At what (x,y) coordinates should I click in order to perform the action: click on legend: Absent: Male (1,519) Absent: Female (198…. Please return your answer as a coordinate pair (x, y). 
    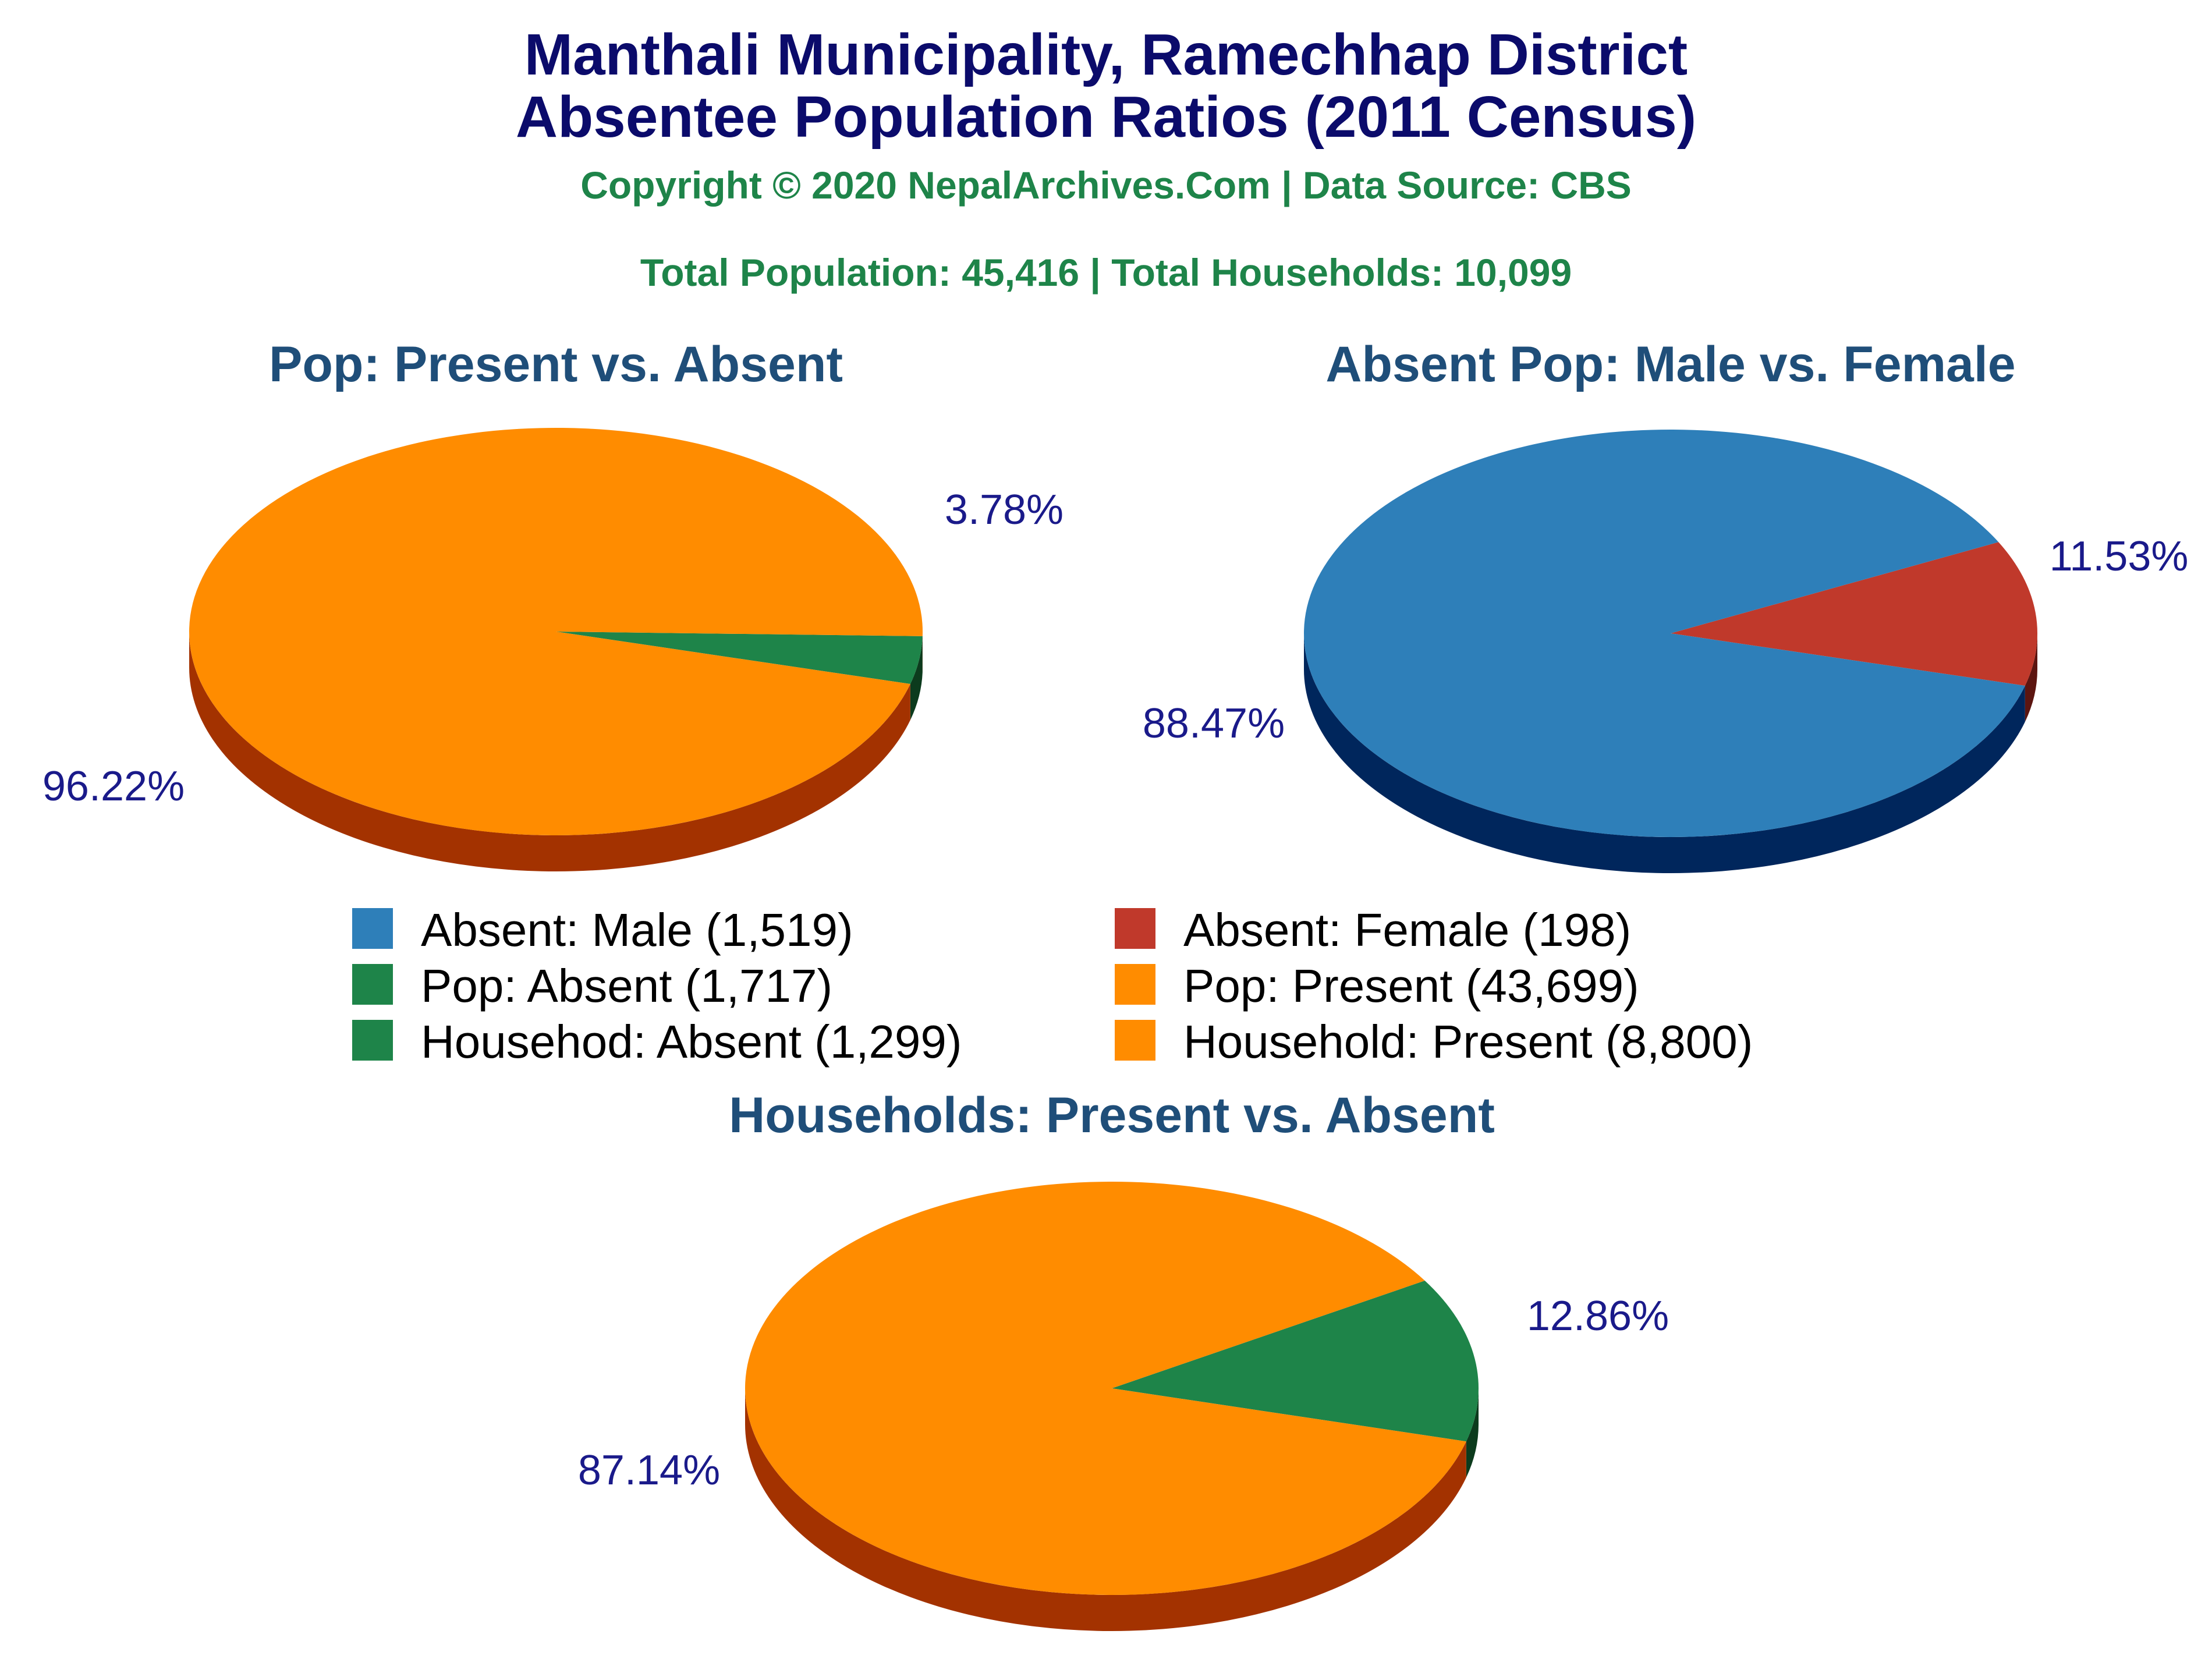
    Looking at the image, I should click on (1138, 990).